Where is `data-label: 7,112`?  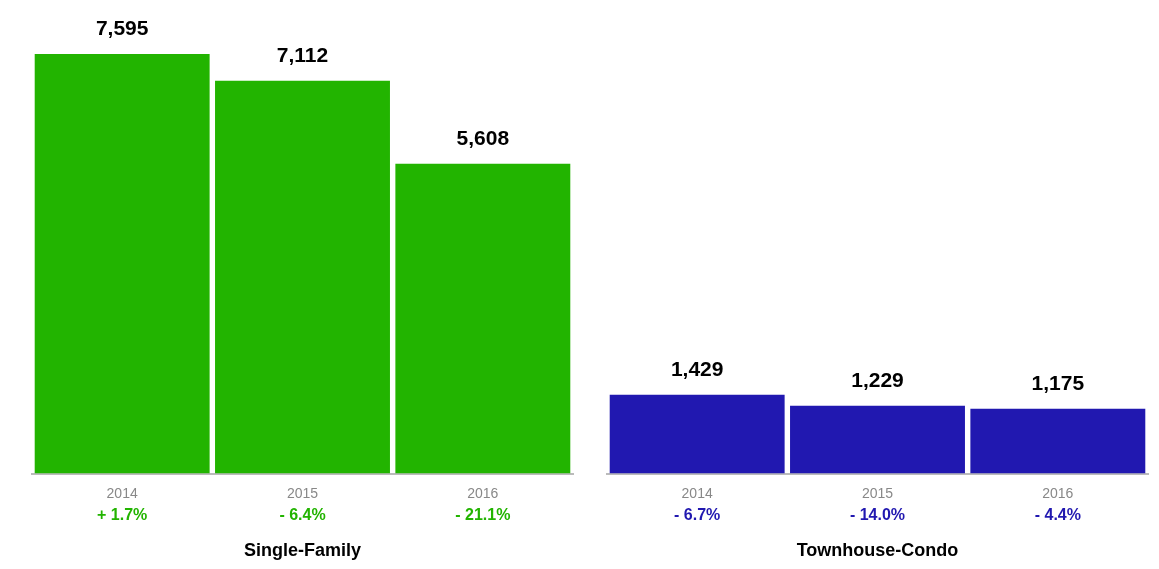 data-label: 7,112 is located at coordinates (302, 54).